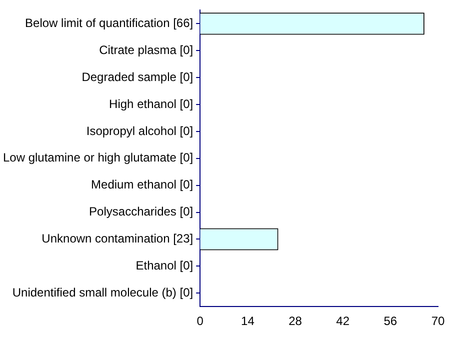  I want to click on x-tick-label: 14, so click(248, 321).